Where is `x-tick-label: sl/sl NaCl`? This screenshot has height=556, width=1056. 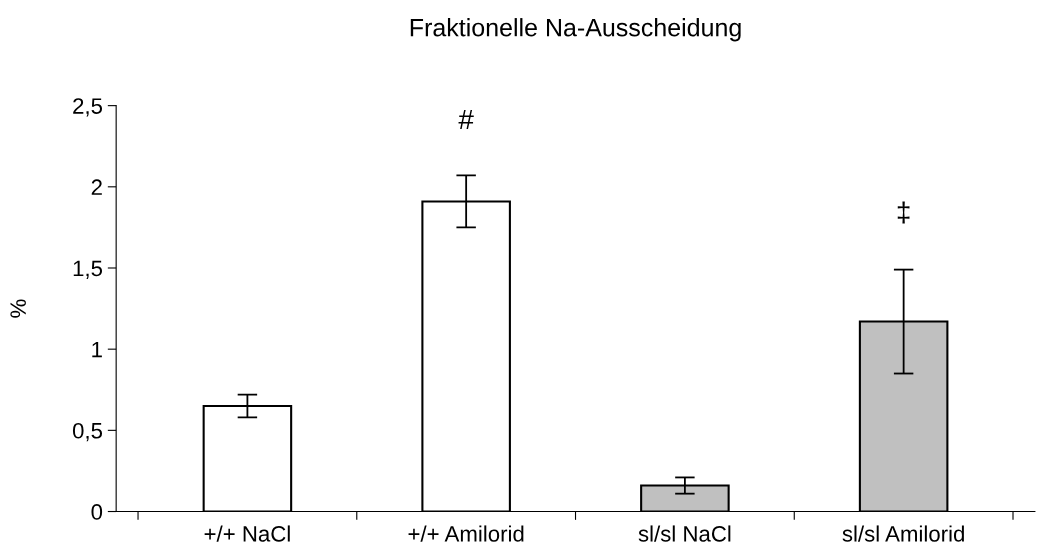
x-tick-label: sl/sl NaCl is located at coordinates (684, 533).